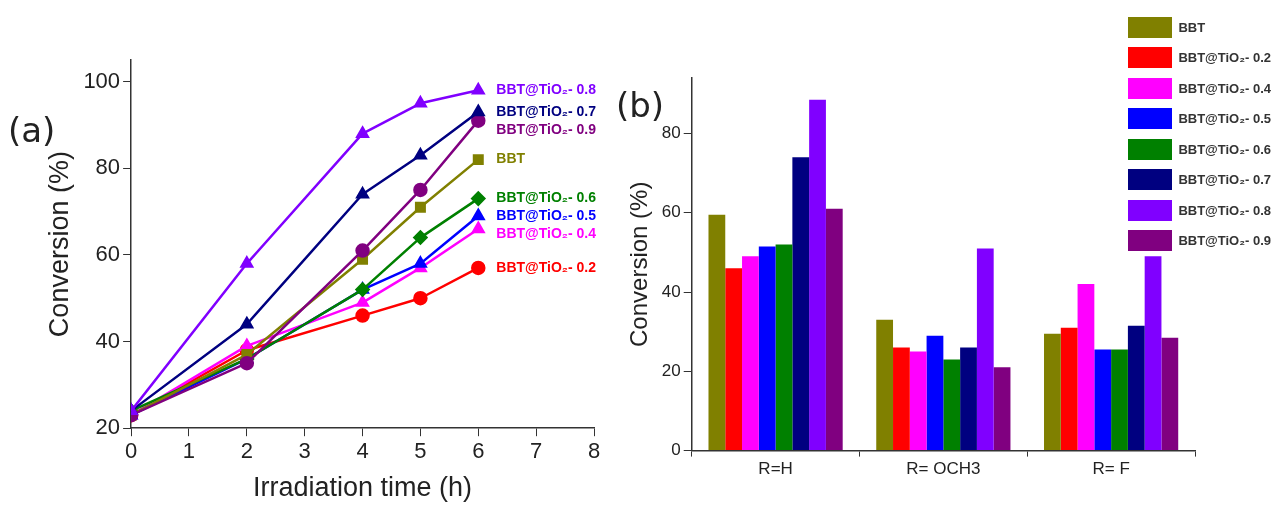  I want to click on legend-label: BBT@TiO₂- 0.7, so click(1224, 180).